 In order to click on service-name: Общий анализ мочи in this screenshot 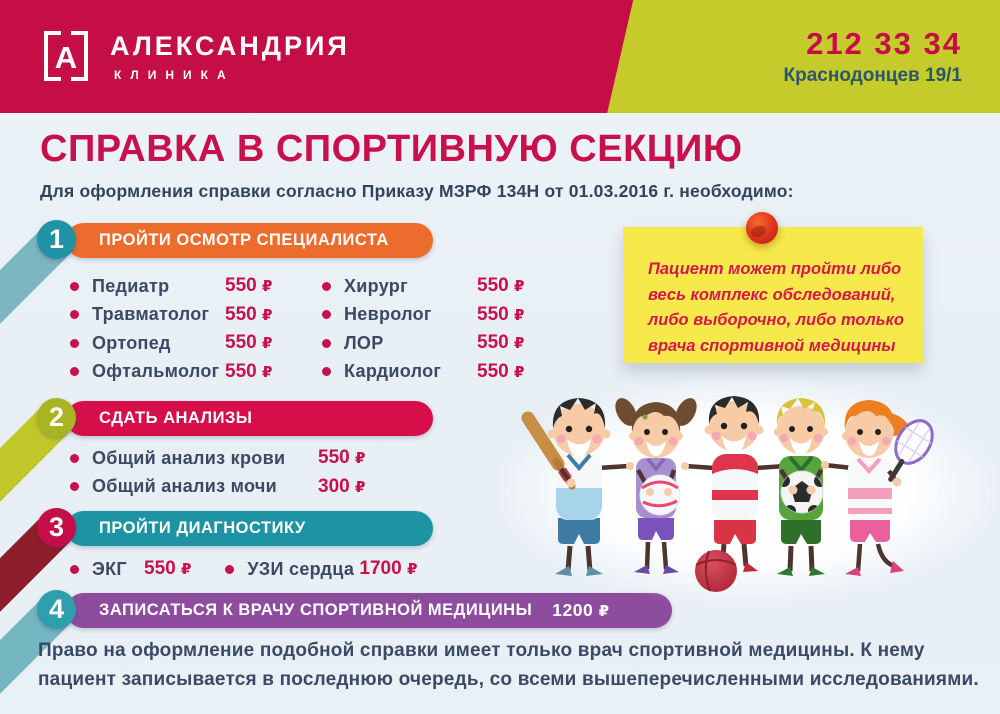, I will do `click(185, 486)`.